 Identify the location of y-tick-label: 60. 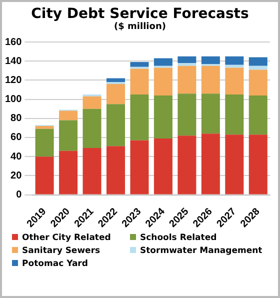
(16, 138).